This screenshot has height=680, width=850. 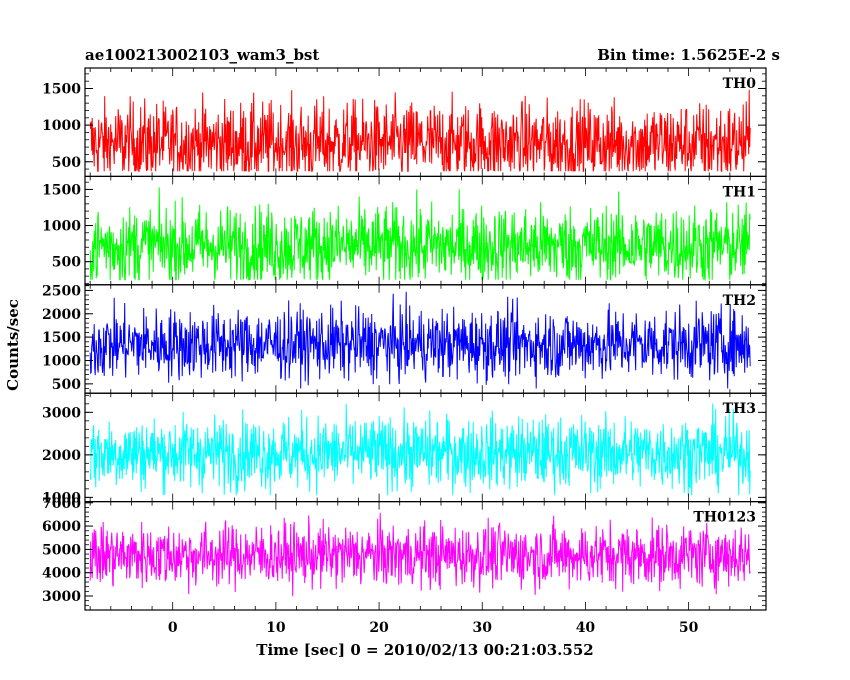 What do you see at coordinates (13, 345) in the screenshot?
I see `y-axis-label: Counts/sec` at bounding box center [13, 345].